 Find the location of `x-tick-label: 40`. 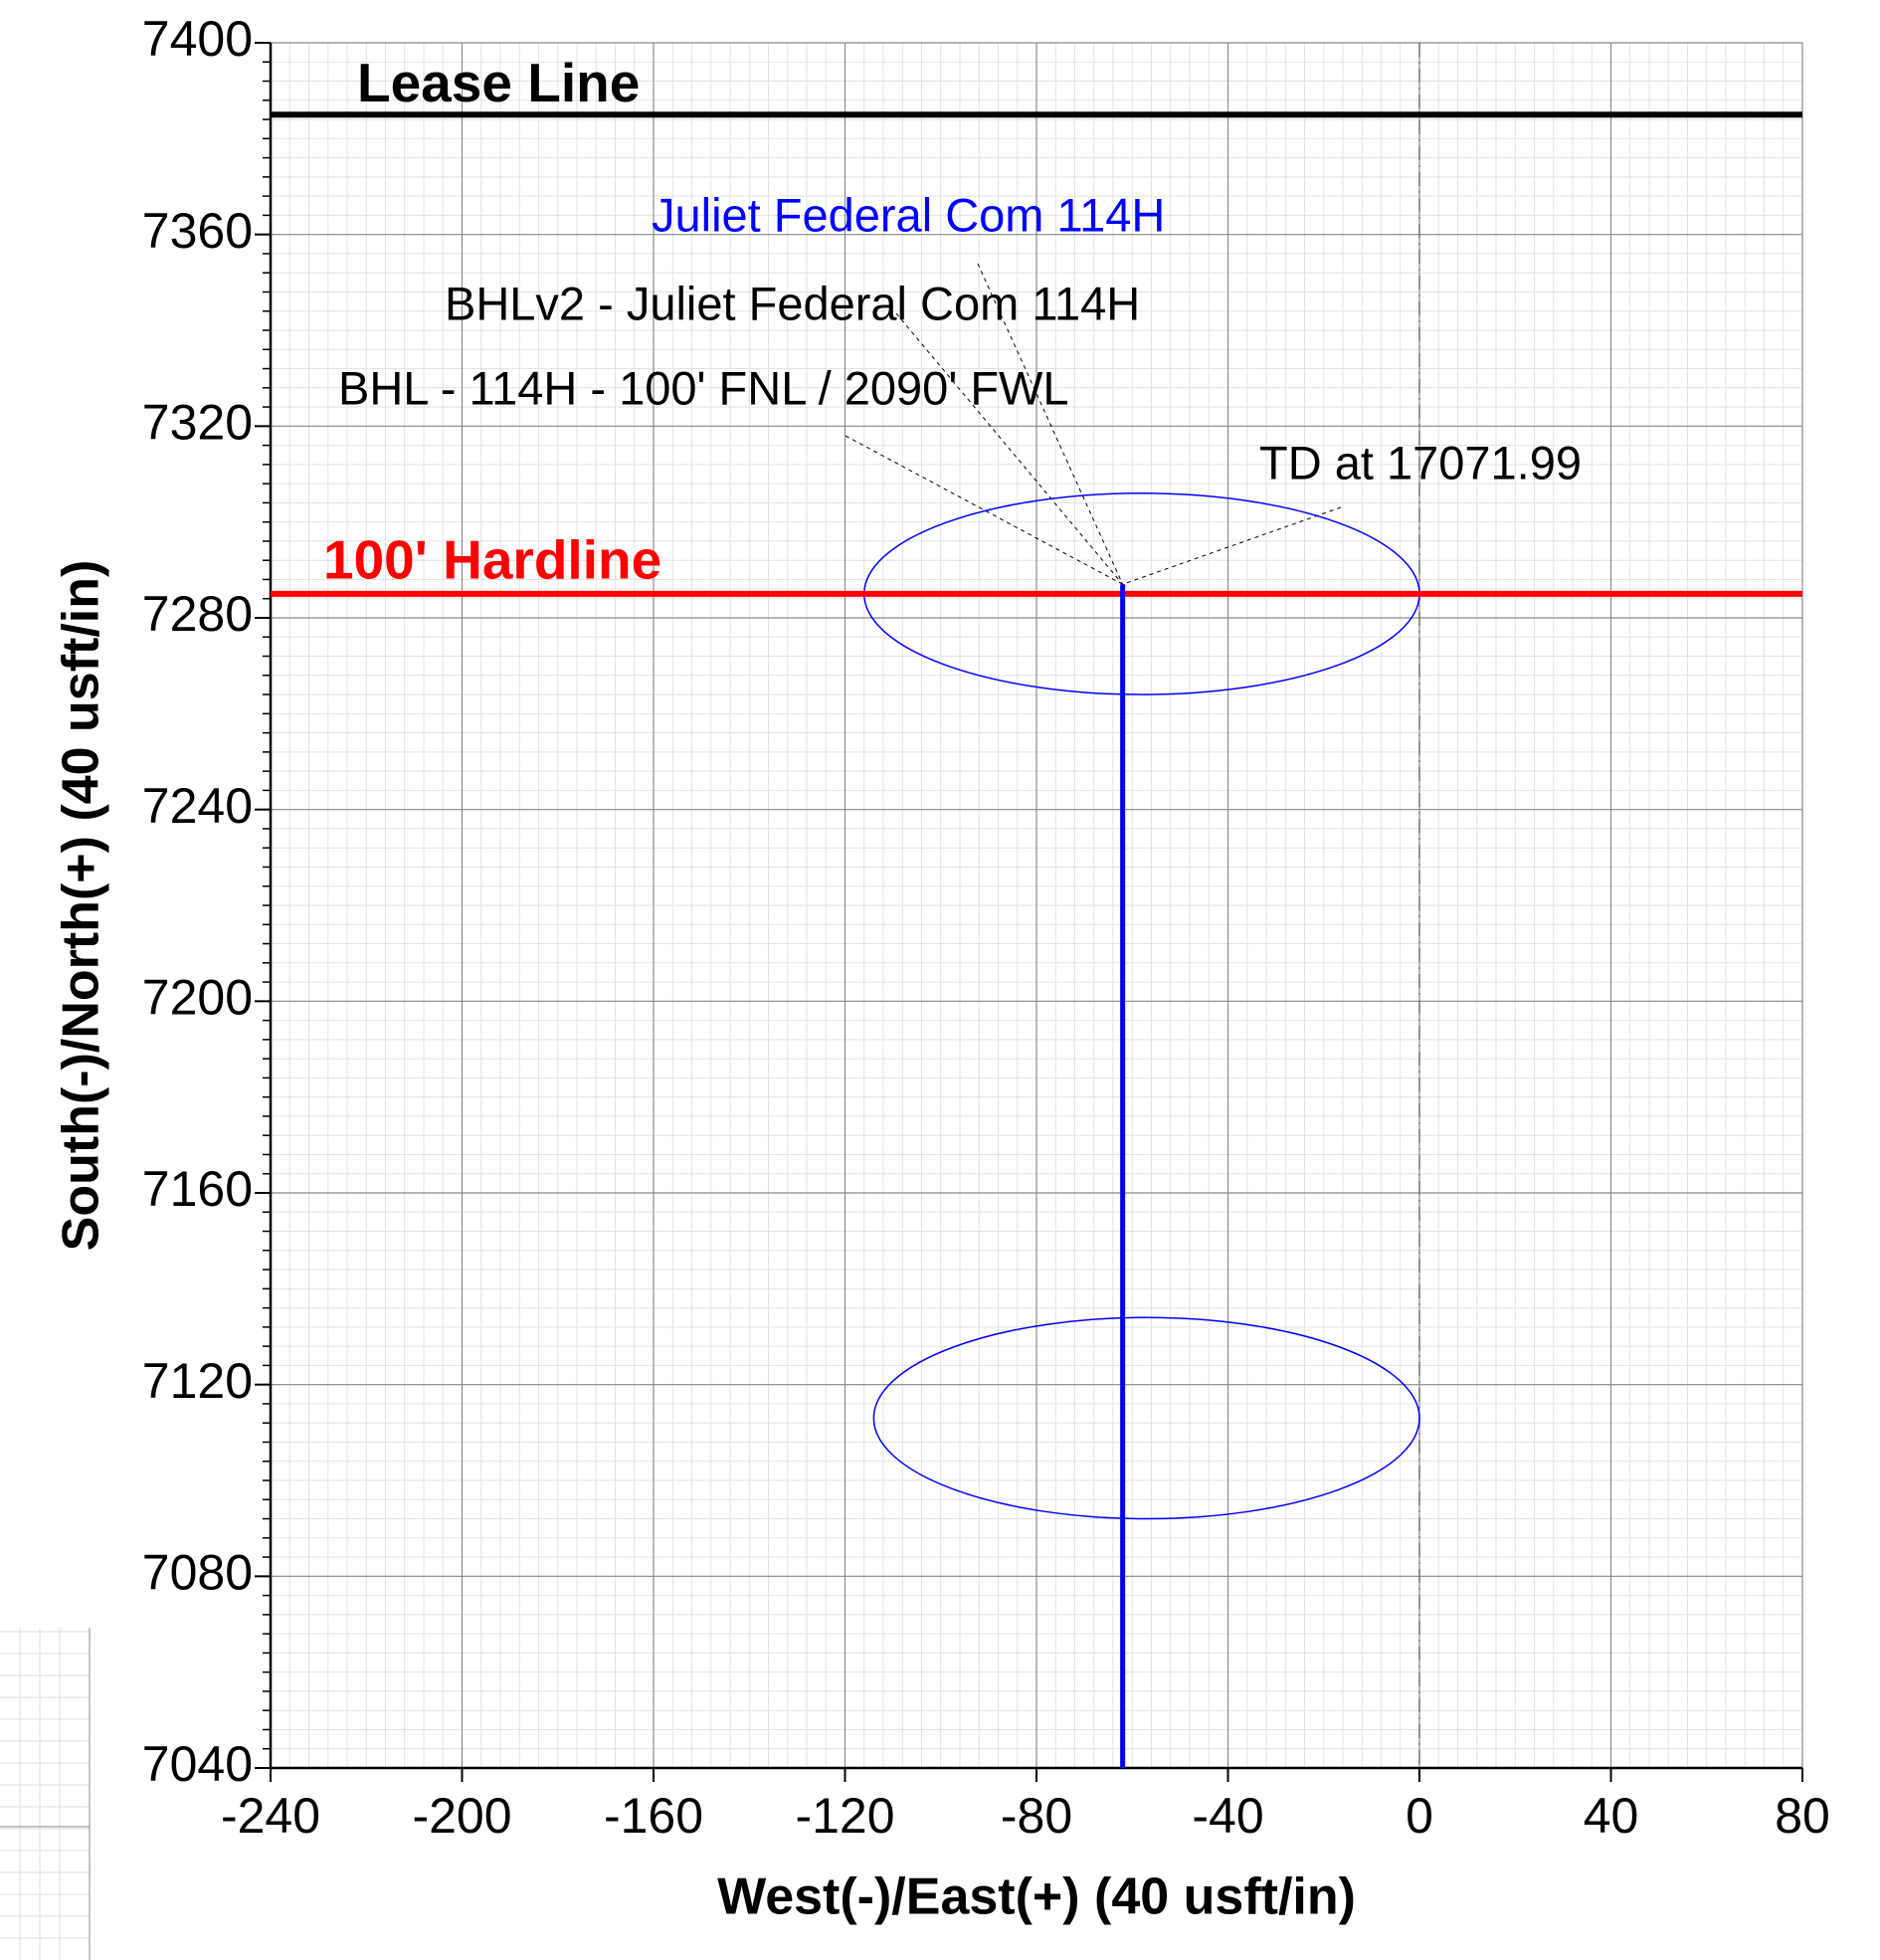

x-tick-label: 40 is located at coordinates (1611, 1816).